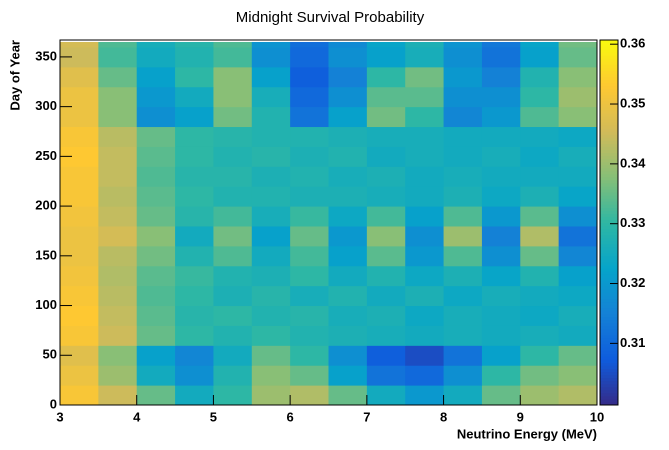 This screenshot has height=450, width=669. I want to click on colorbar-tick-label: 0.33, so click(632, 222).